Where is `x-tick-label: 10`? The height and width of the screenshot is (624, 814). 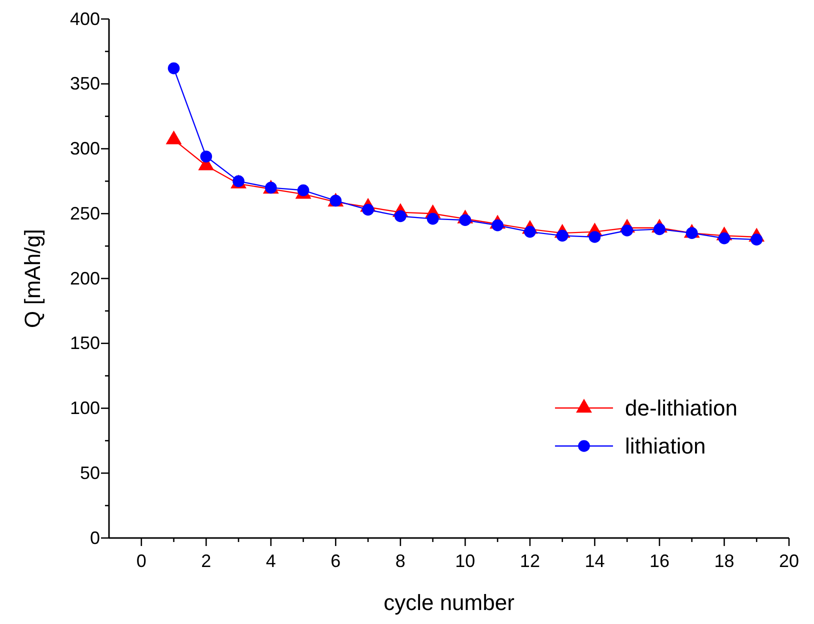
x-tick-label: 10 is located at coordinates (465, 560).